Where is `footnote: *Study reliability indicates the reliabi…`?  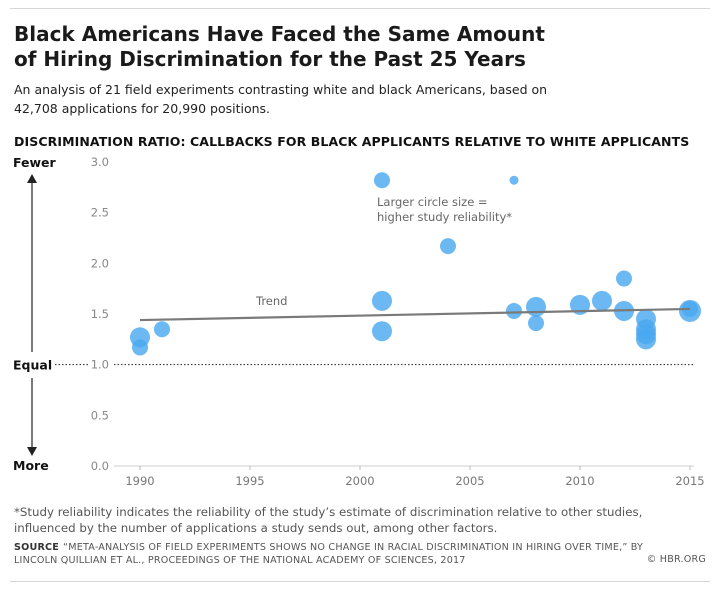
footnote: *Study reliability indicates the reliabi… is located at coordinates (328, 520).